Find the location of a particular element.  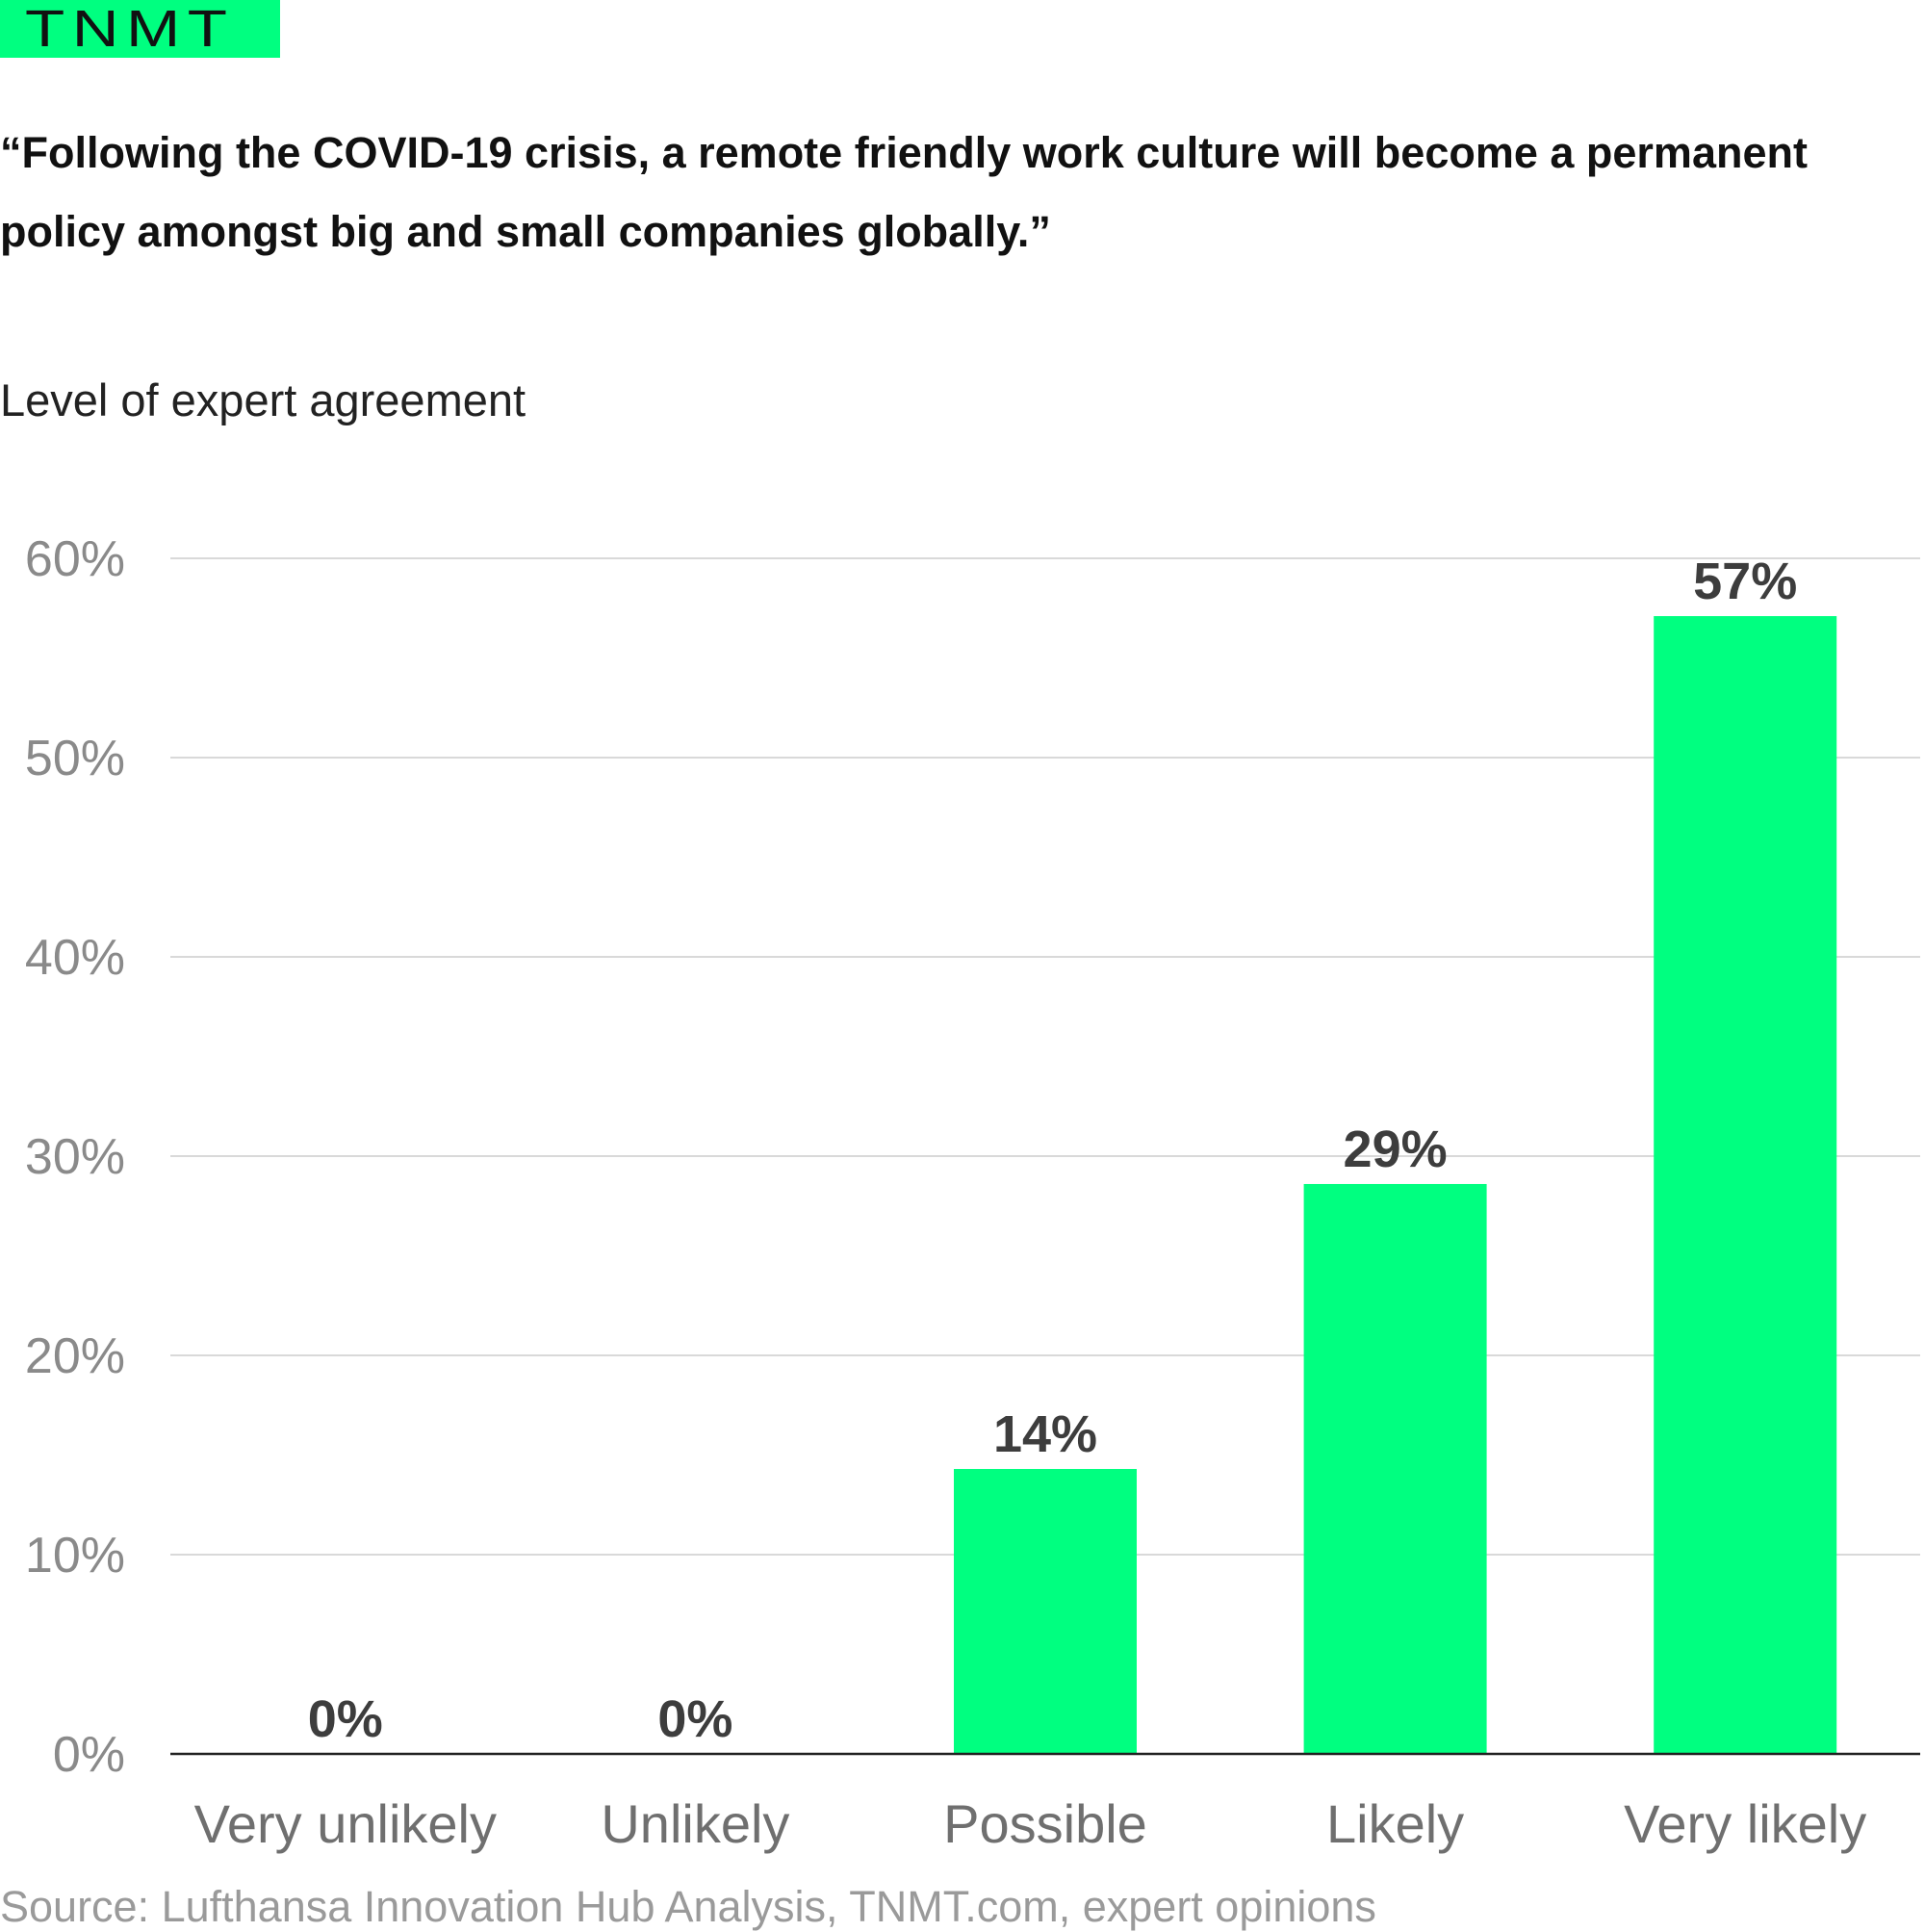

y-tick-label: 10% is located at coordinates (75, 1556).